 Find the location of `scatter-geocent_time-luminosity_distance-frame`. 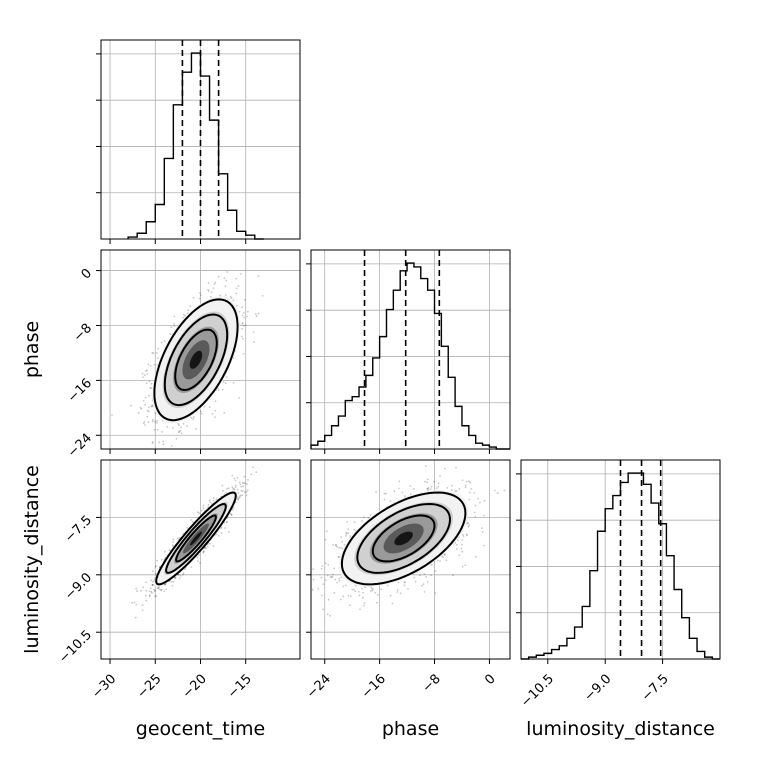

scatter-geocent_time-luminosity_distance-frame is located at coordinates (200, 559).